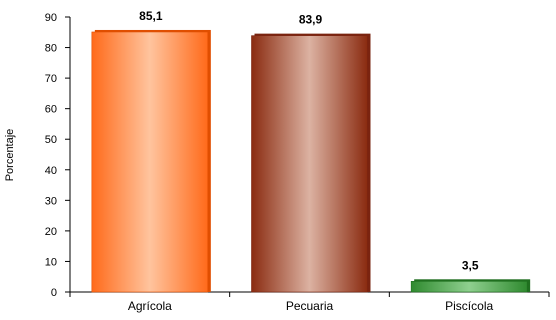 This screenshot has width=556, height=320. Describe the element at coordinates (151, 16) in the screenshot. I see `bar-data-label: 85,1` at that location.